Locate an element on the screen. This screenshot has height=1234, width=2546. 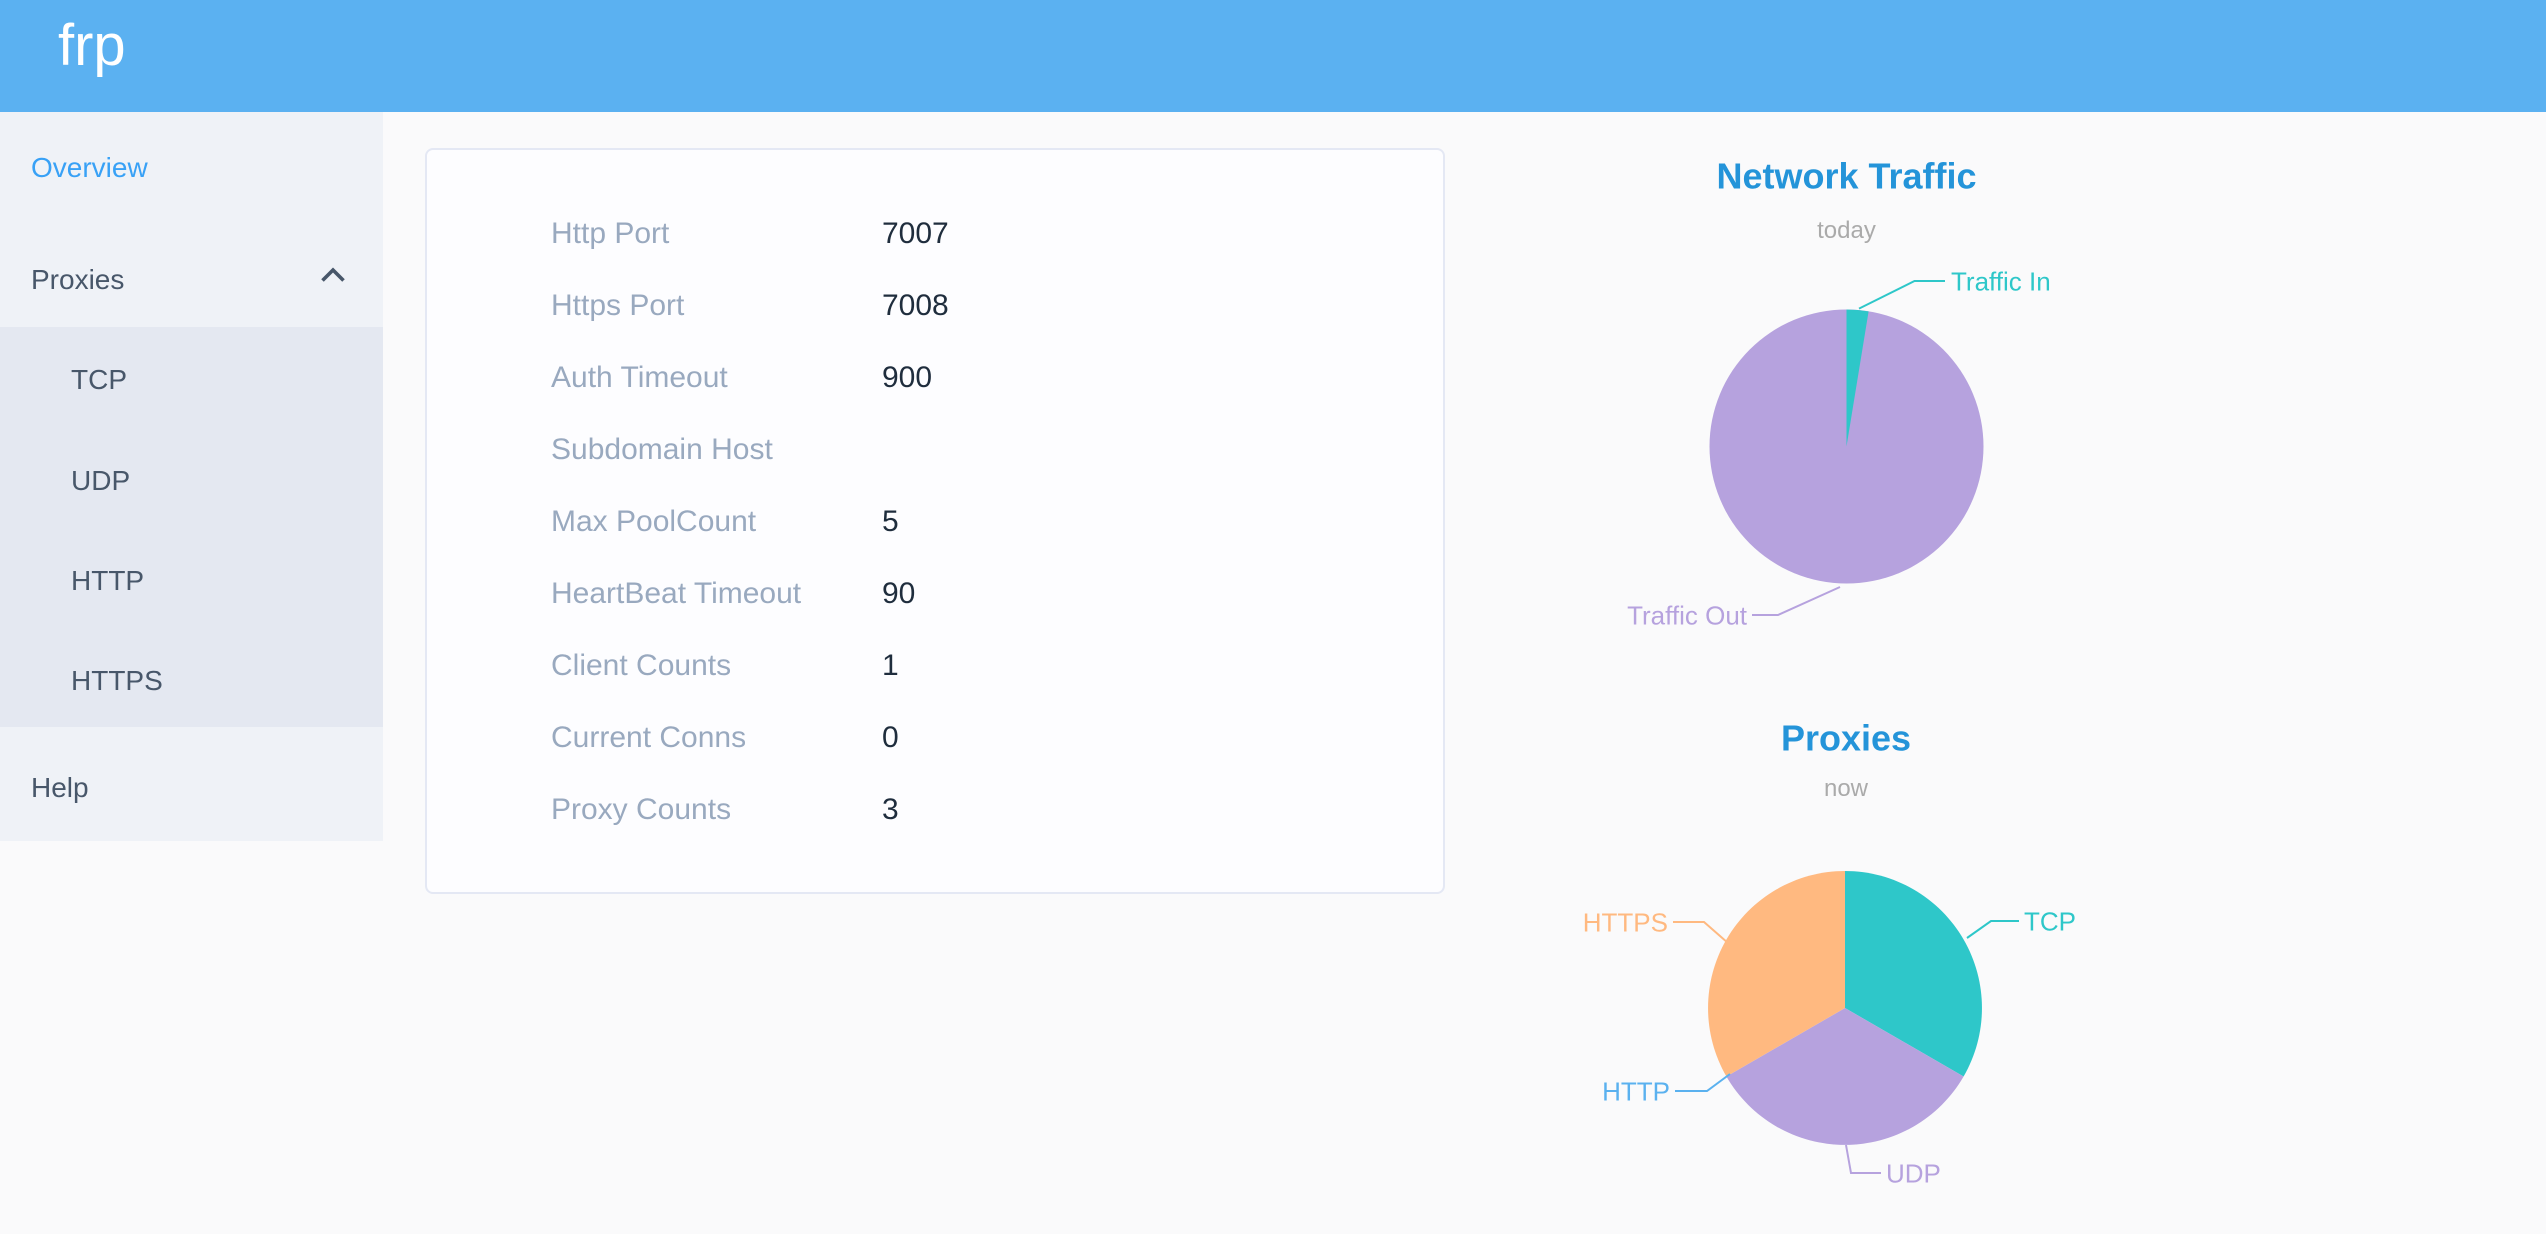
svg-text: now is located at coordinates (1846, 788).